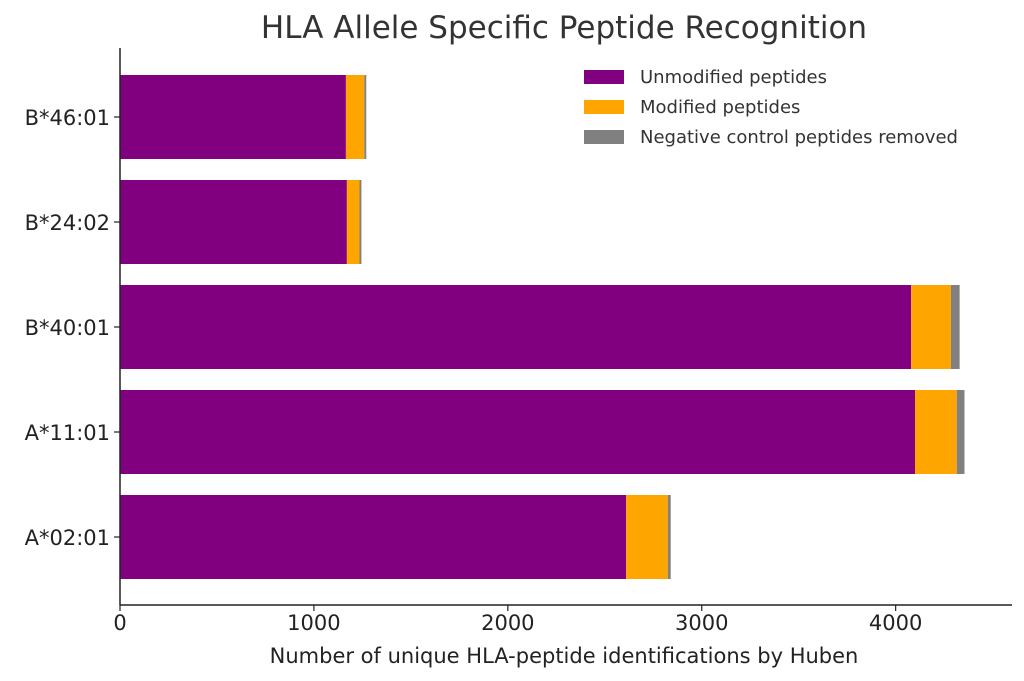 This screenshot has height=681, width=1024. What do you see at coordinates (360, 222) in the screenshot?
I see `bar-b-24-02-negative-control-peptides-removed` at bounding box center [360, 222].